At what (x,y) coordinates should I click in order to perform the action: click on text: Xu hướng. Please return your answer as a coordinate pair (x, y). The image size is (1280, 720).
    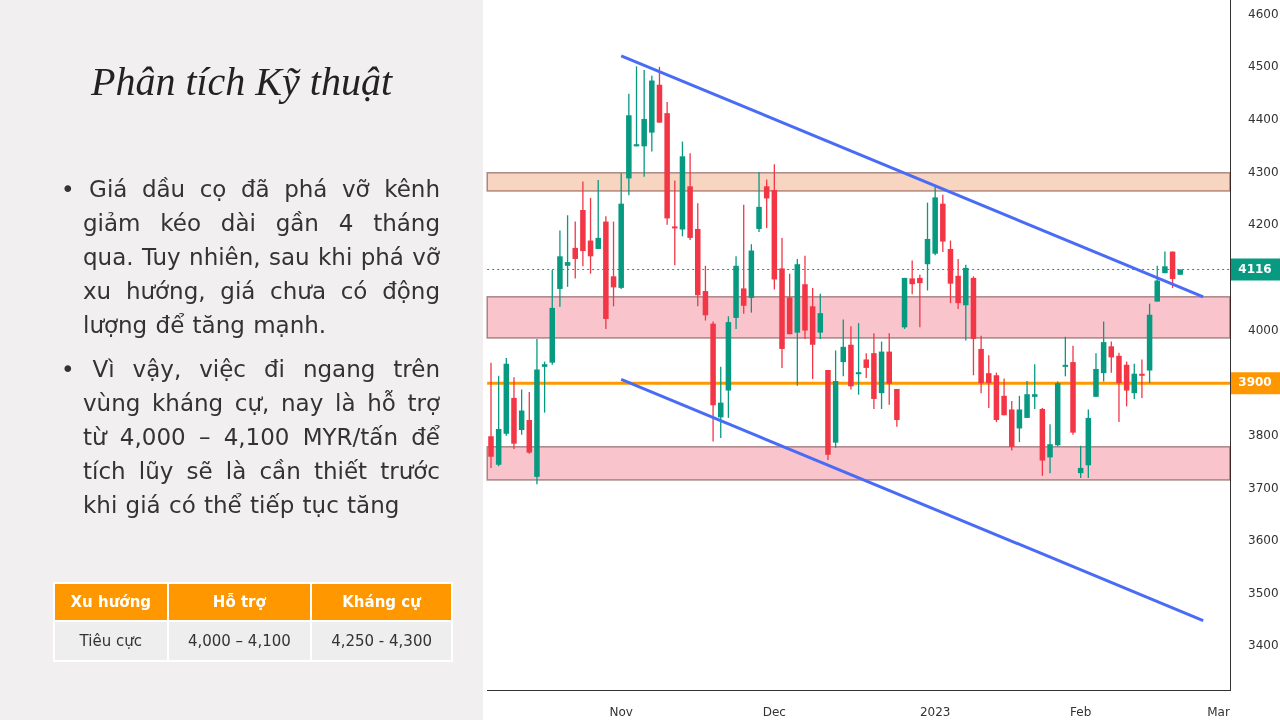
    Looking at the image, I should click on (111, 602).